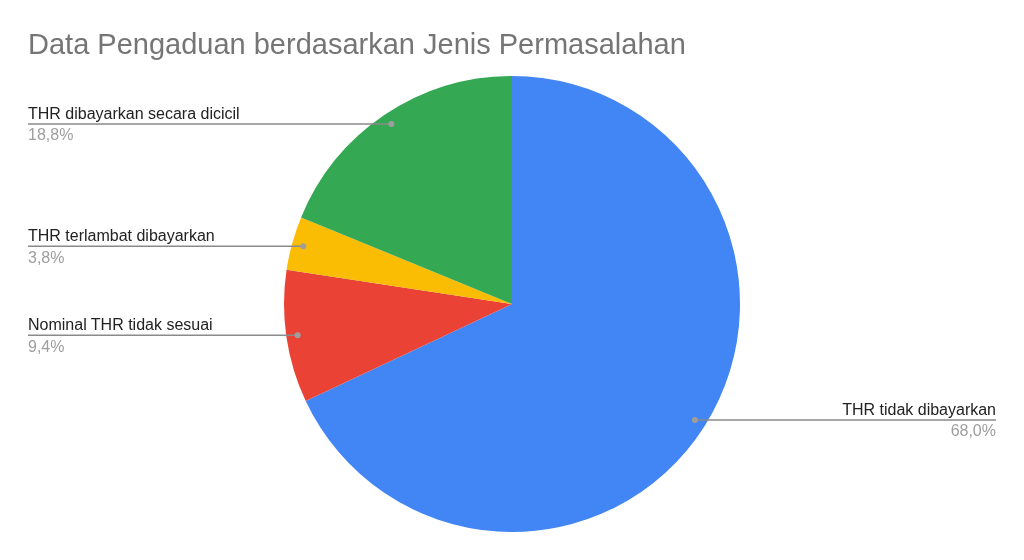 Image resolution: width=1024 pixels, height=560 pixels. What do you see at coordinates (973, 431) in the screenshot?
I see `data-label: 68,0%` at bounding box center [973, 431].